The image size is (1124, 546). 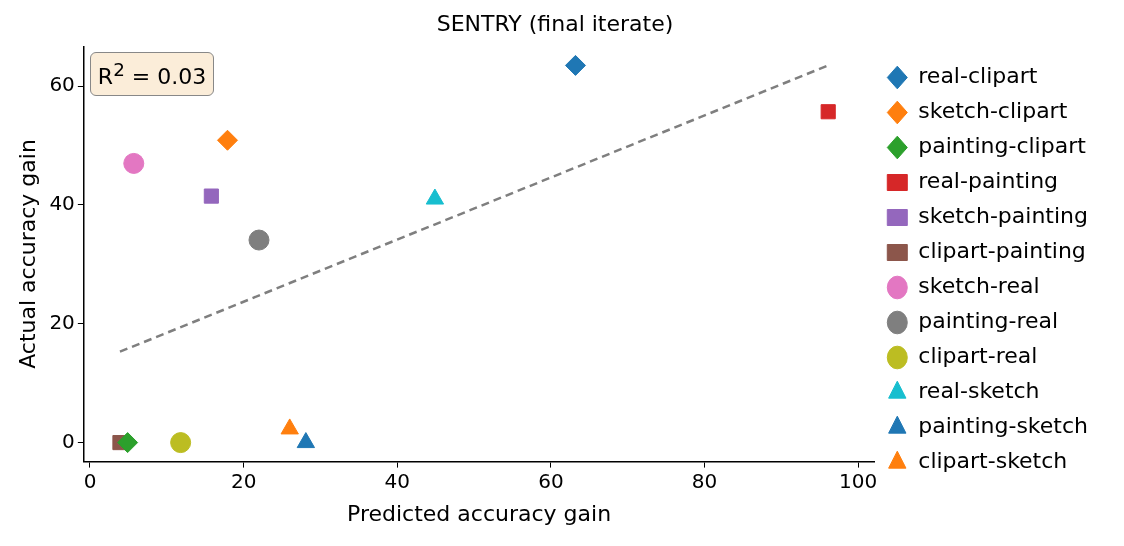 What do you see at coordinates (62, 203) in the screenshot?
I see `y-tick-label: 40` at bounding box center [62, 203].